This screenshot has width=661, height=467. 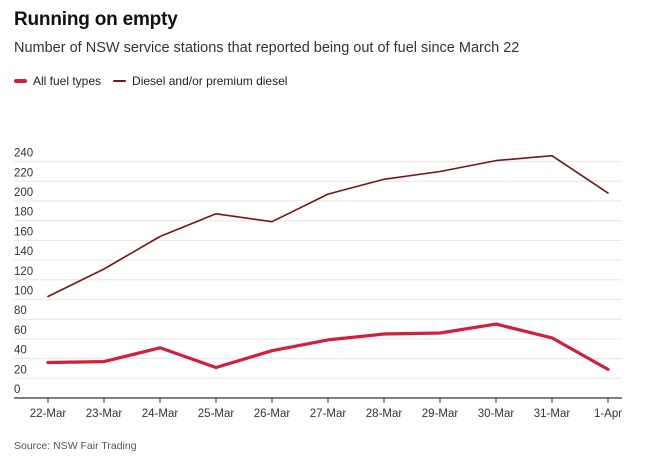 What do you see at coordinates (440, 414) in the screenshot?
I see `x-tick-label: 29-Mar` at bounding box center [440, 414].